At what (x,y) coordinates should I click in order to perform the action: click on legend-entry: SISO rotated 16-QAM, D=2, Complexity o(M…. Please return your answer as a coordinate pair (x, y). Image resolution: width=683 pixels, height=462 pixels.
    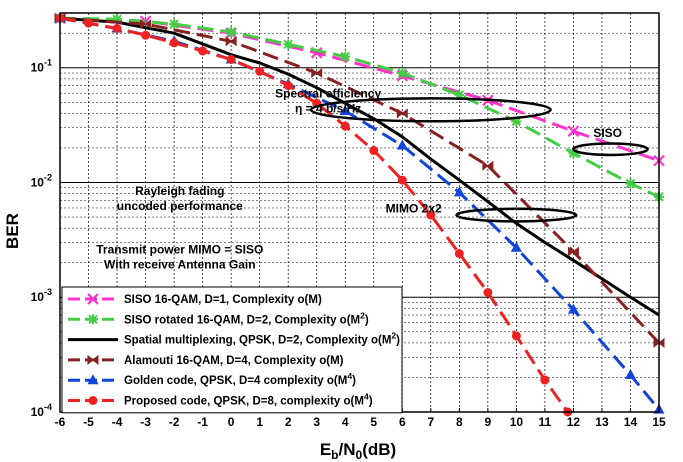
    Looking at the image, I should click on (218, 318).